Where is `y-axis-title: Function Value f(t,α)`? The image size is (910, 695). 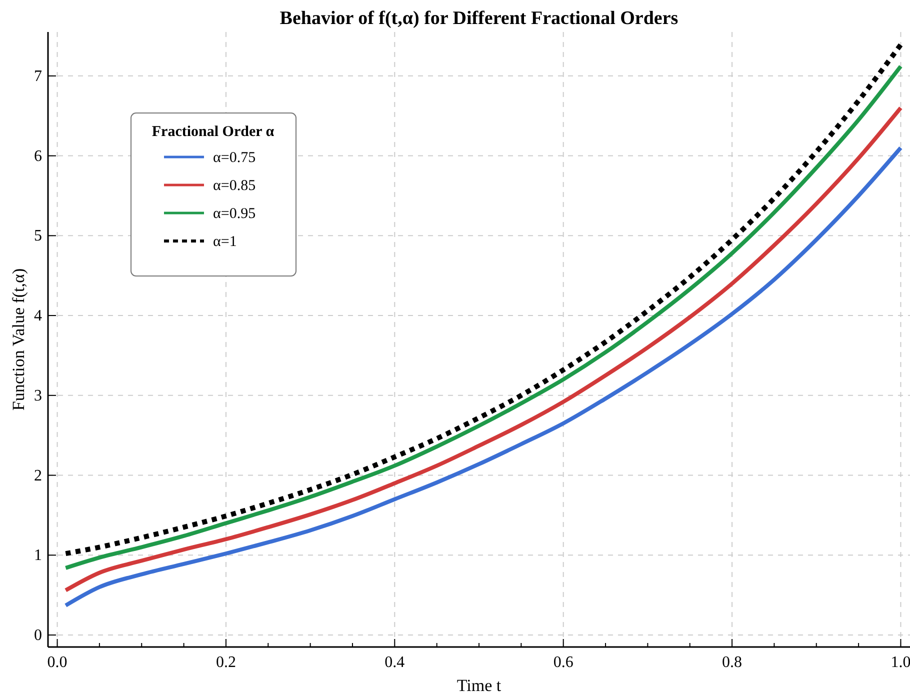
y-axis-title: Function Value f(t,α) is located at coordinates (18, 339).